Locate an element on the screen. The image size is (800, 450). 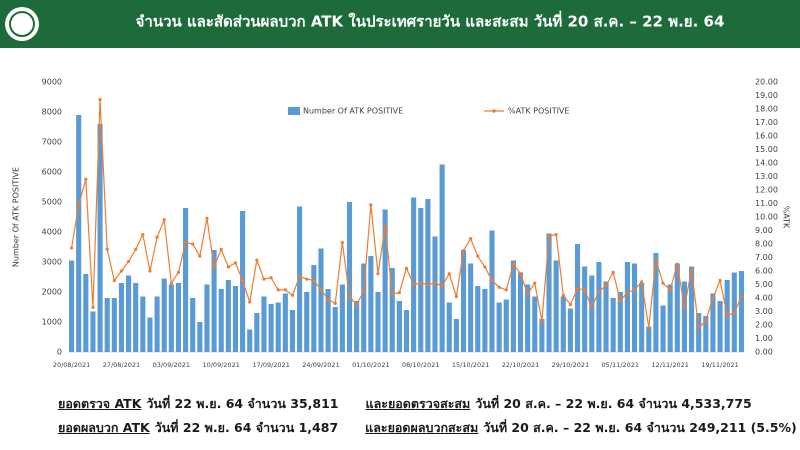
y2-tick-label: 9.00 is located at coordinates (764, 230).